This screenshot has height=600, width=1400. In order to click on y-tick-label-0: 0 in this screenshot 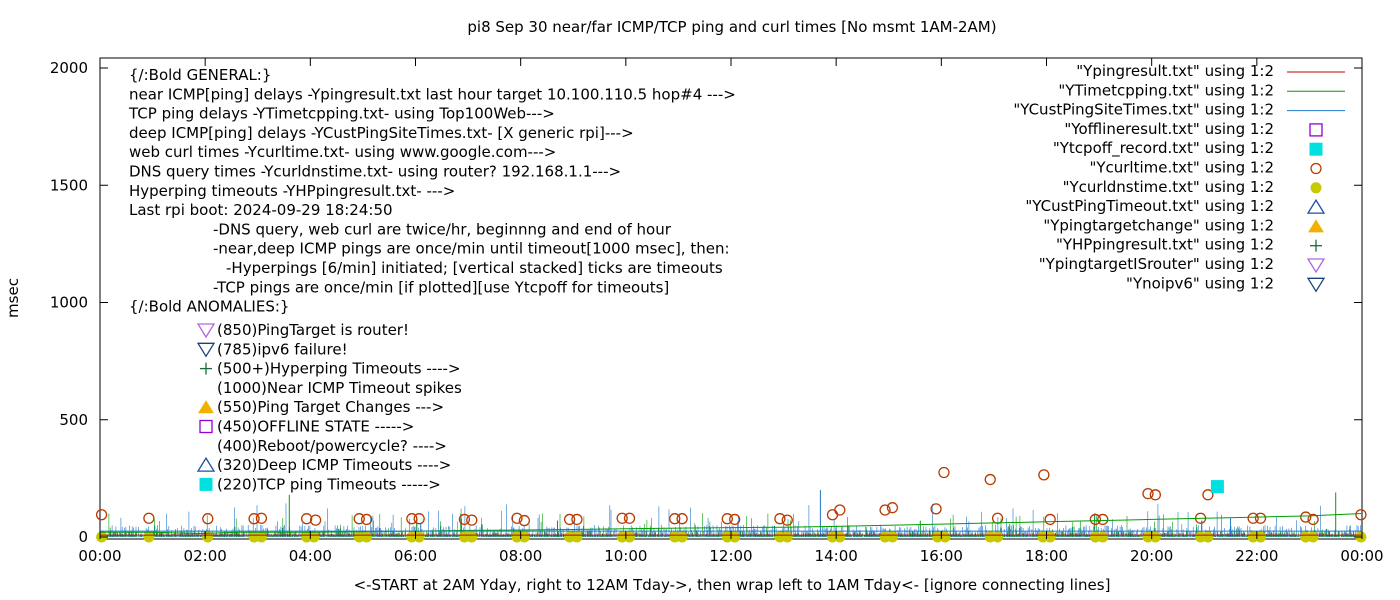, I will do `click(83, 537)`.